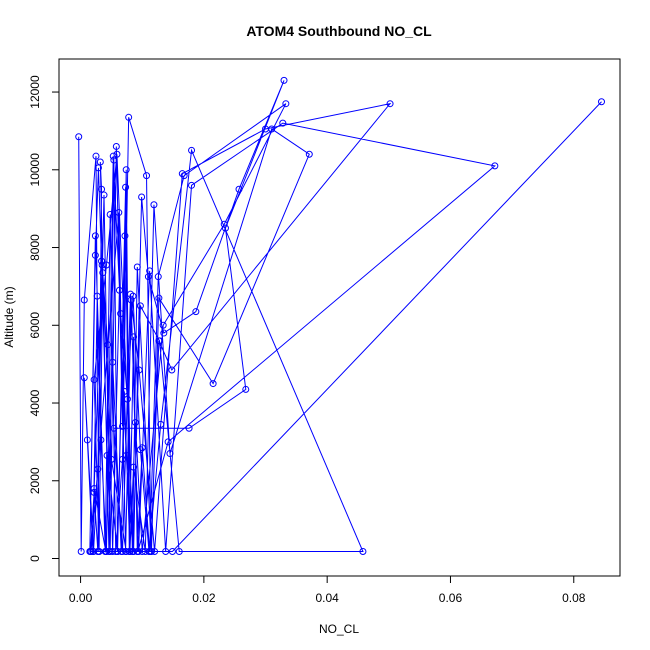  What do you see at coordinates (327, 590) in the screenshot?
I see `x-axis: 0.00 0.02 0.04 0.06 0.08` at bounding box center [327, 590].